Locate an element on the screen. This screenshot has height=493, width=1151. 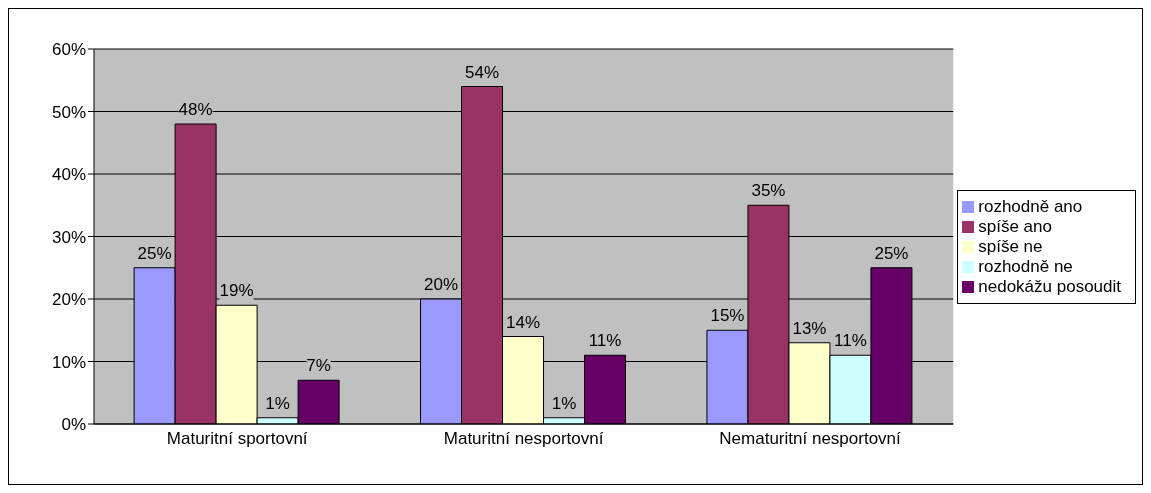
data-label: 19% is located at coordinates (236, 291).